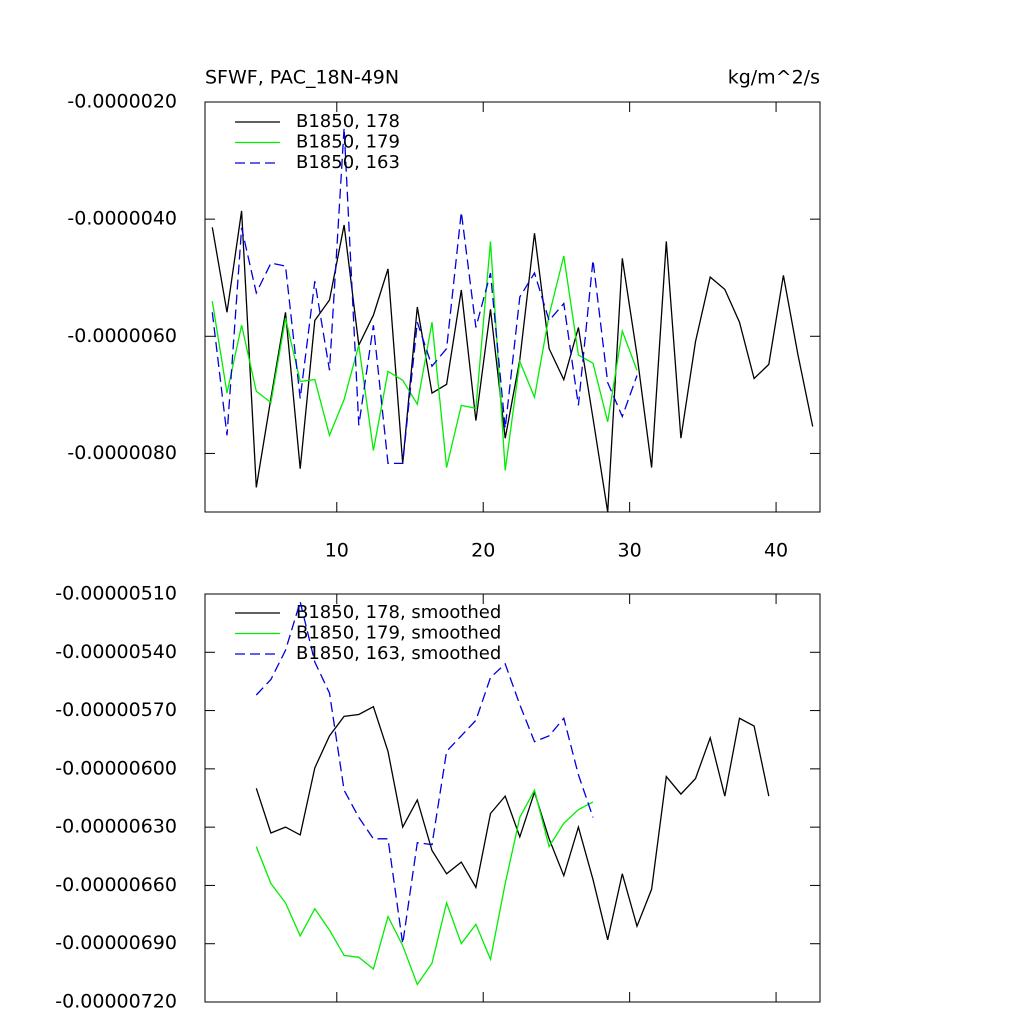  What do you see at coordinates (398, 633) in the screenshot?
I see `legend-label: B1850, 179, smoothed` at bounding box center [398, 633].